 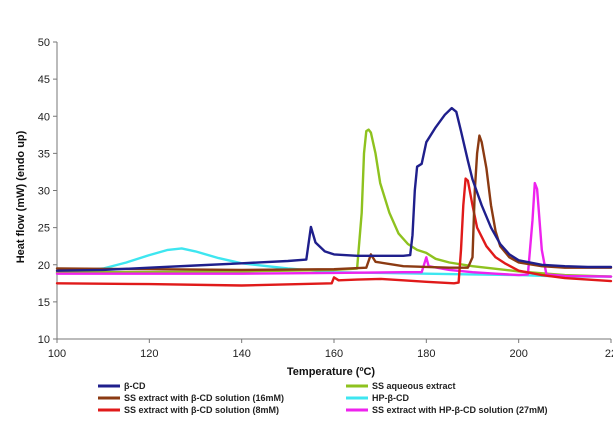 I want to click on y-tick-label: 25, so click(x=44, y=229).